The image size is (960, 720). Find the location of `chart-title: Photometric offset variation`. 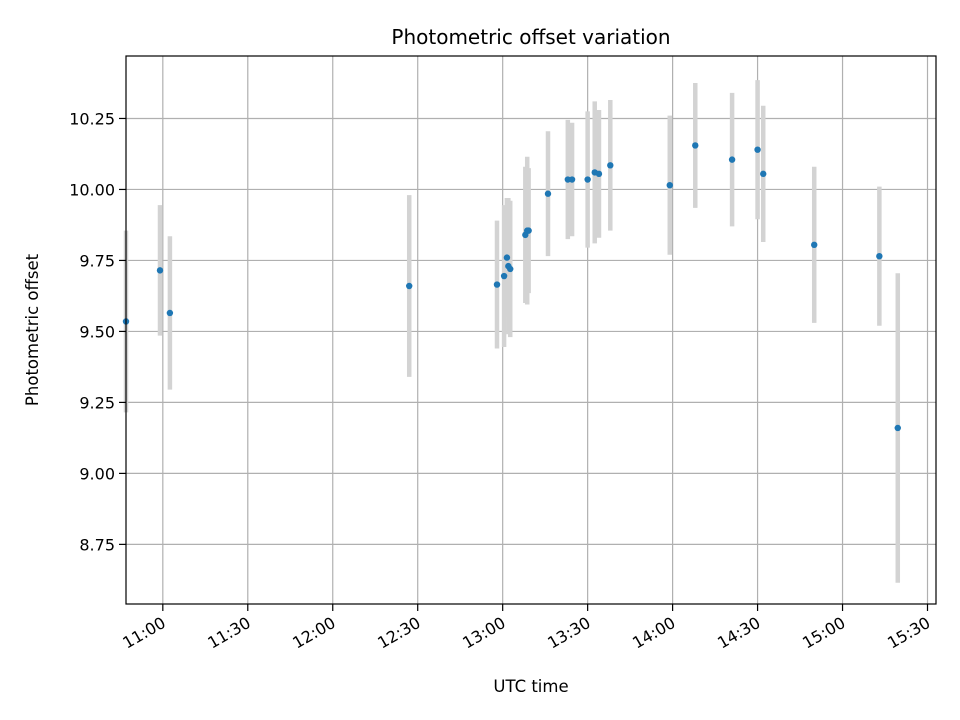

chart-title: Photometric offset variation is located at coordinates (530, 37).